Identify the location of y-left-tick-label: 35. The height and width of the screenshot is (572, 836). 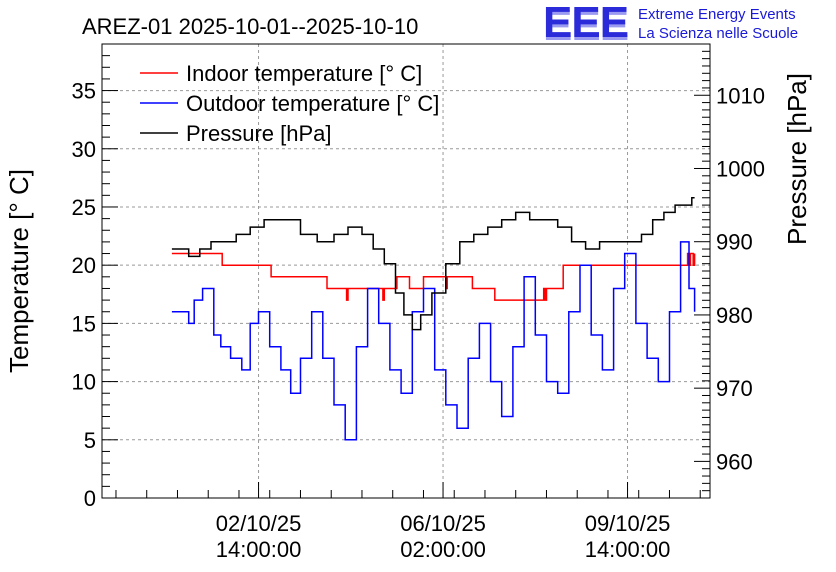
(84, 91).